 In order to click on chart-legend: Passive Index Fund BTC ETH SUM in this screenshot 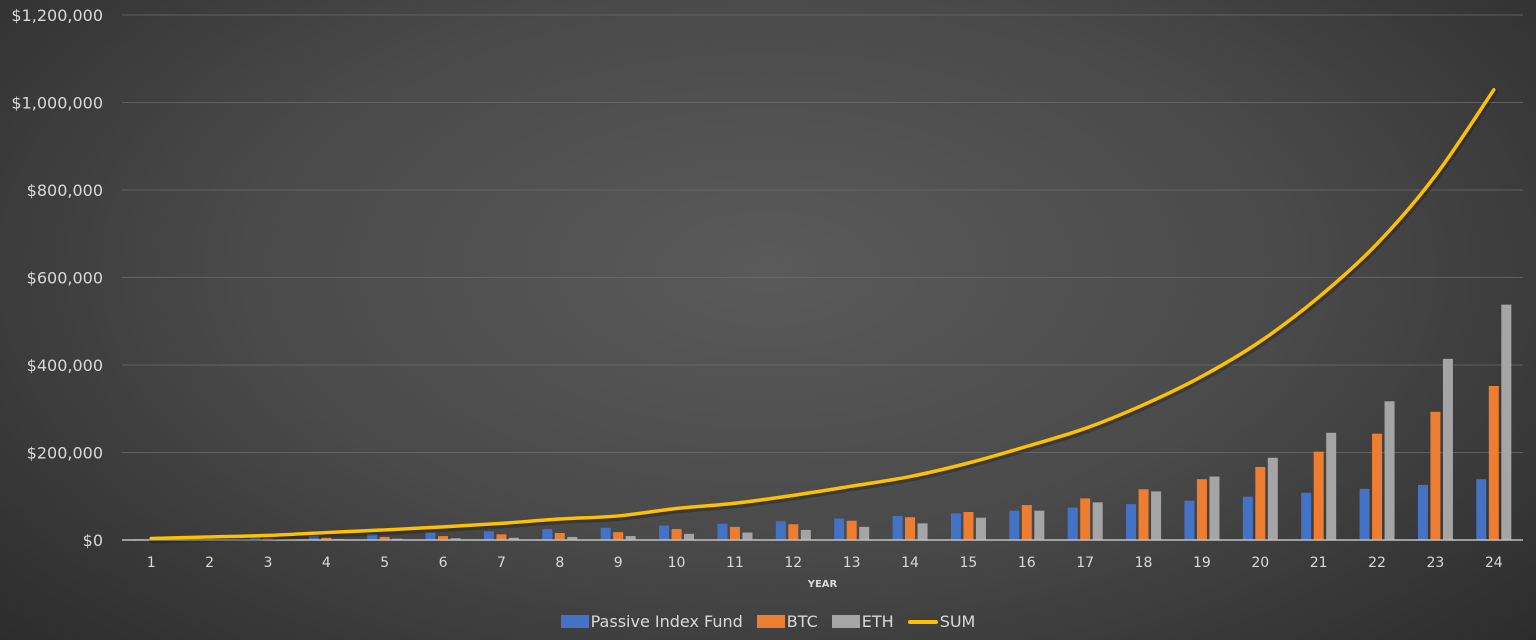, I will do `click(768, 621)`.